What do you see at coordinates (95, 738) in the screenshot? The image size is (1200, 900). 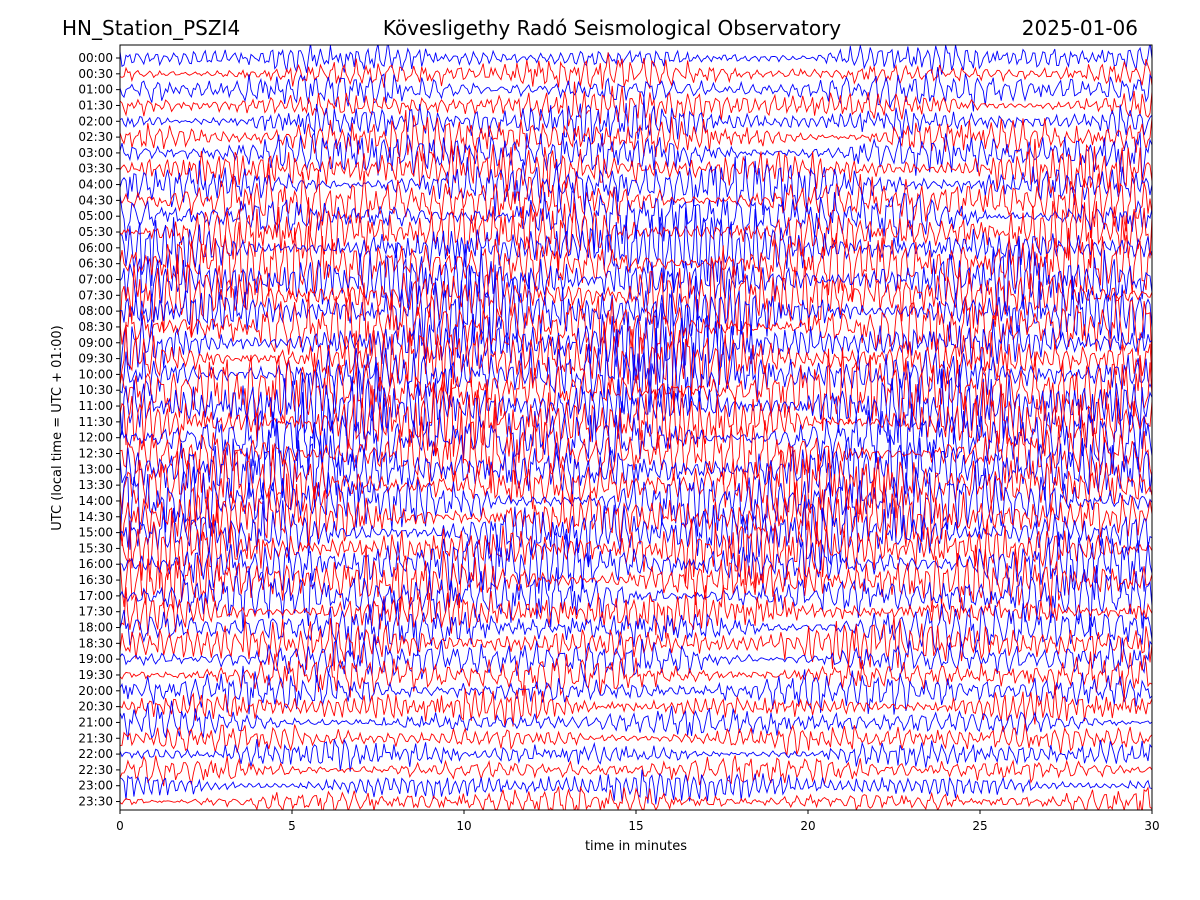 I see `y-tick-label: 21:30` at bounding box center [95, 738].